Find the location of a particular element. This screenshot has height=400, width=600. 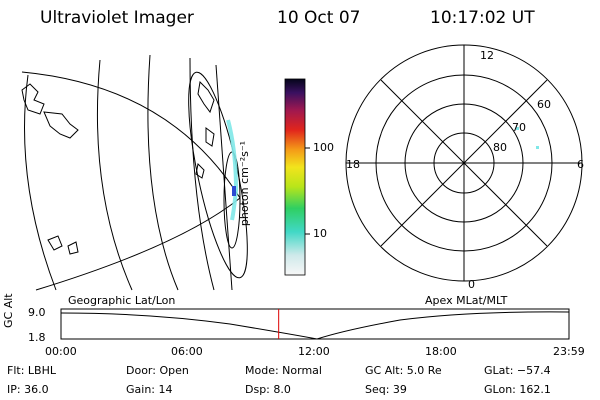

timeline-xtick-0: 00:00 is located at coordinates (61, 351).